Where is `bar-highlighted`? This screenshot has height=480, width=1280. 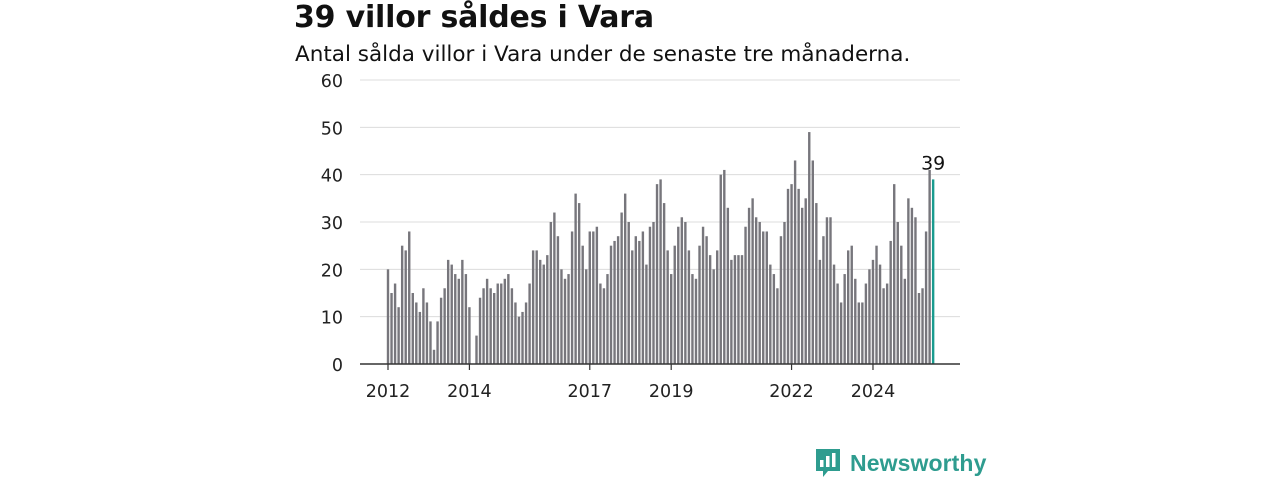 bar-highlighted is located at coordinates (933, 271).